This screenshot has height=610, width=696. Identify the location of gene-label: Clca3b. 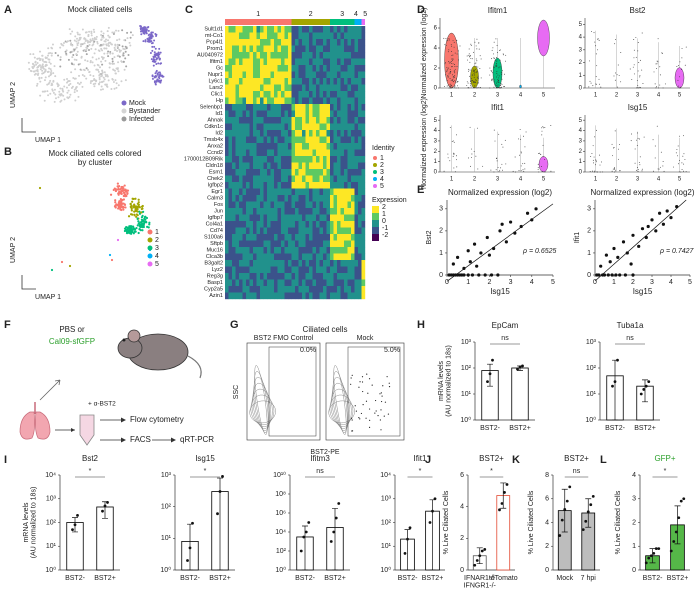
(214, 257).